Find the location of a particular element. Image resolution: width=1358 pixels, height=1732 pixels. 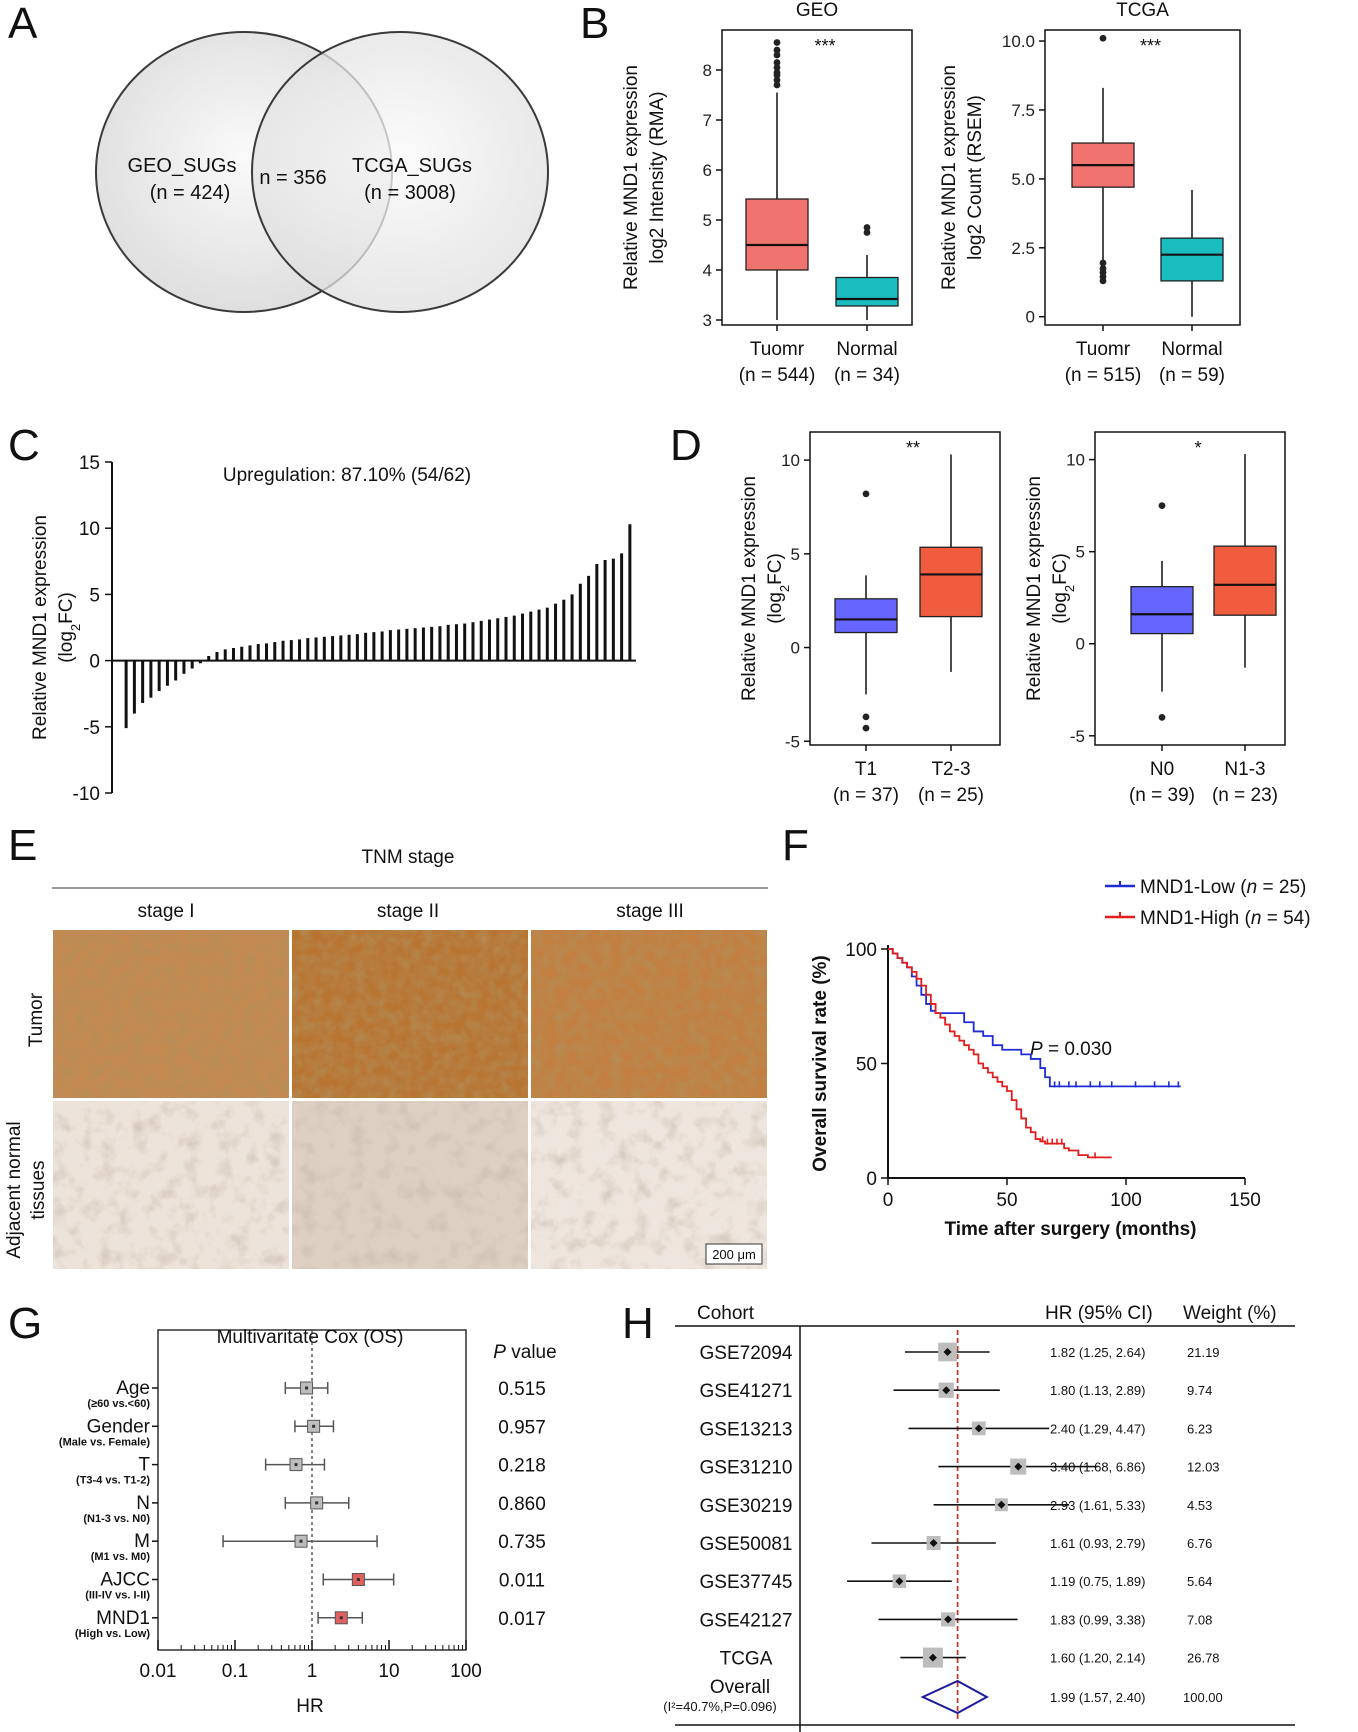

box-group: T1 (n = 37) is located at coordinates (866, 648).